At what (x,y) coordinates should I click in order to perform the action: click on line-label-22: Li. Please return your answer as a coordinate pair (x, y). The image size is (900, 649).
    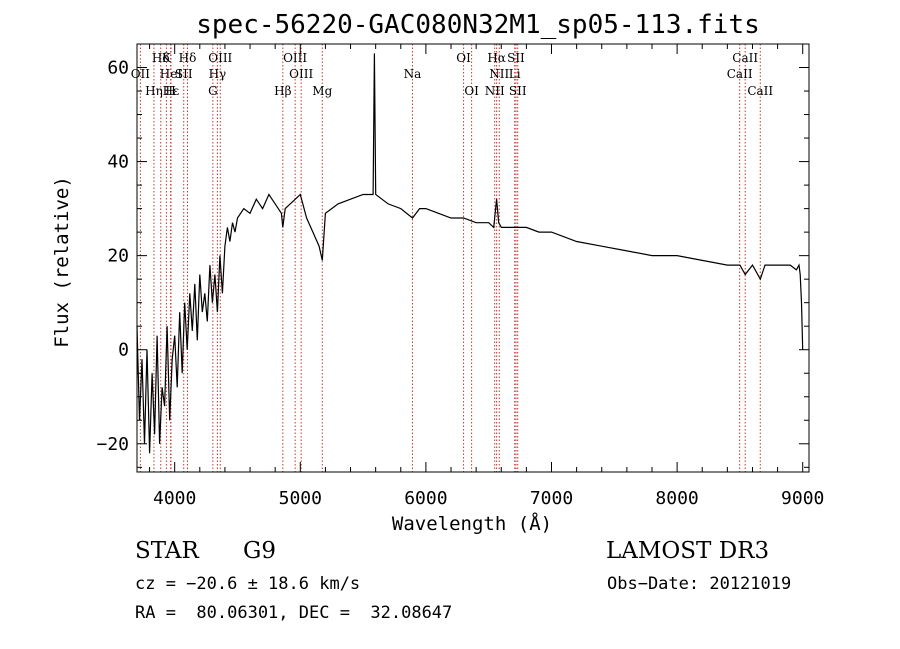
    Looking at the image, I should click on (515, 74).